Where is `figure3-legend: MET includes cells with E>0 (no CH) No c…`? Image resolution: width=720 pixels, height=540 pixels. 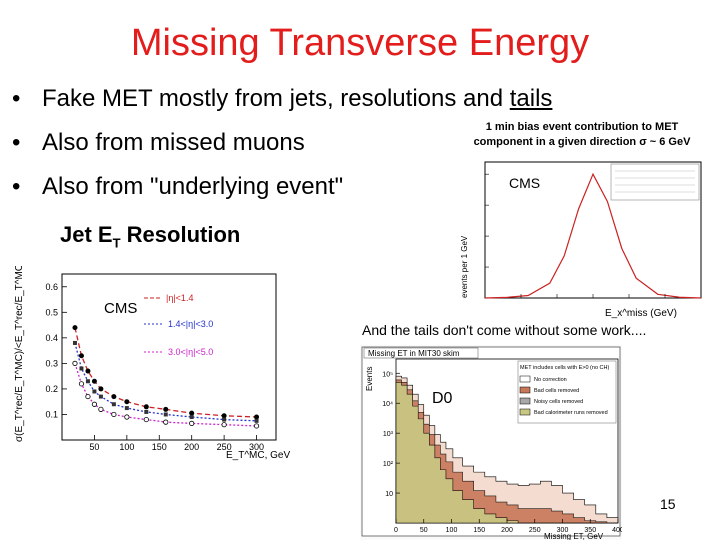 figure3-legend: MET includes cells with E>0 (no CH) No c… is located at coordinates (567, 392).